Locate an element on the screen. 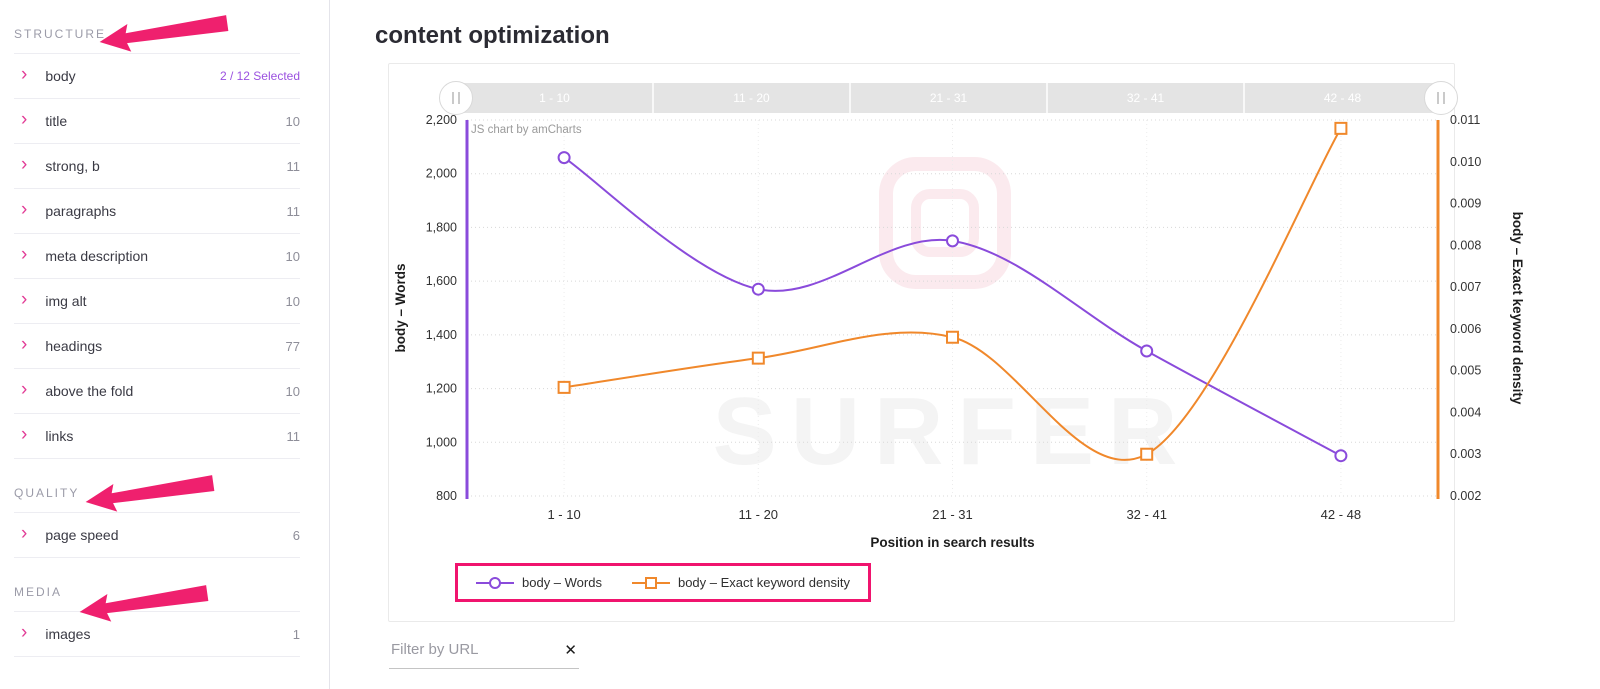 The image size is (1600, 689). sidebar-item-label: meta description is located at coordinates (97, 256).